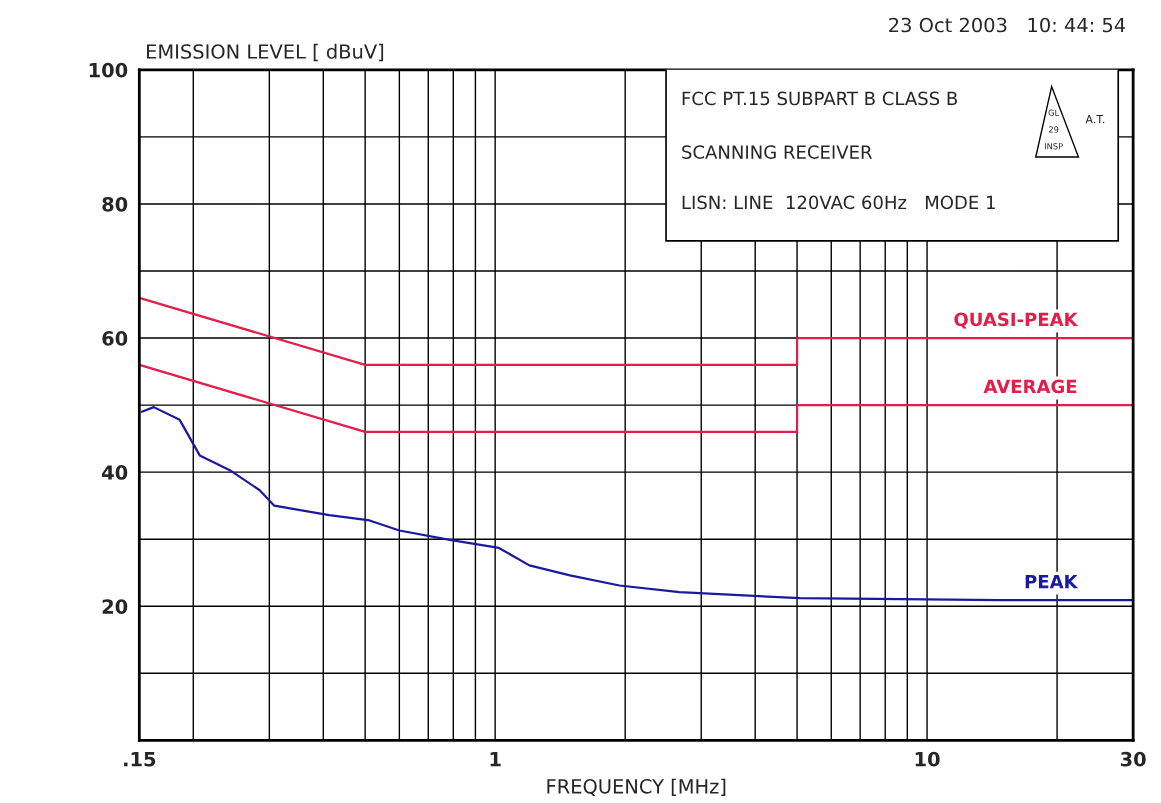 The image size is (1161, 803). Describe the element at coordinates (140, 759) in the screenshot. I see `x-tick-label: .15` at that location.